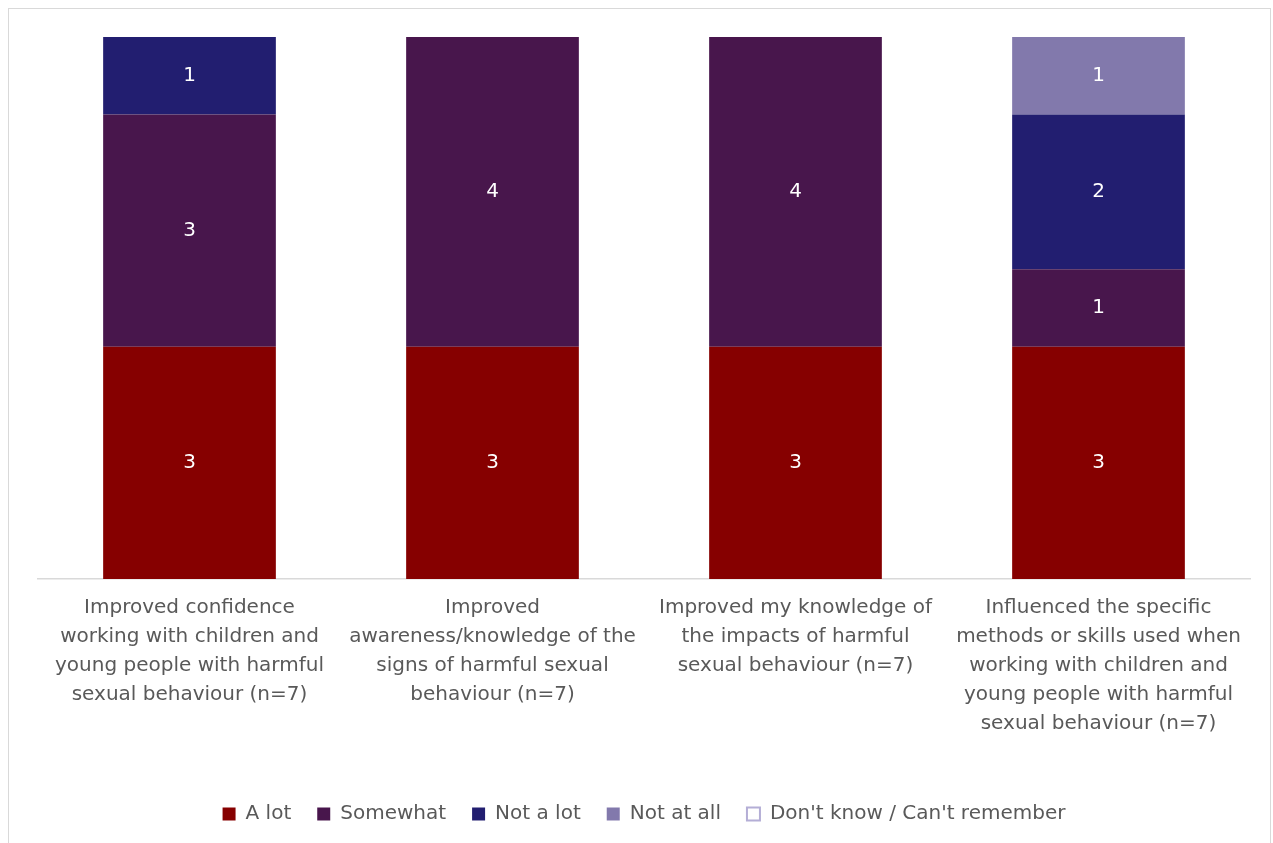  I want to click on legend-label: Somewhat, so click(393, 812).